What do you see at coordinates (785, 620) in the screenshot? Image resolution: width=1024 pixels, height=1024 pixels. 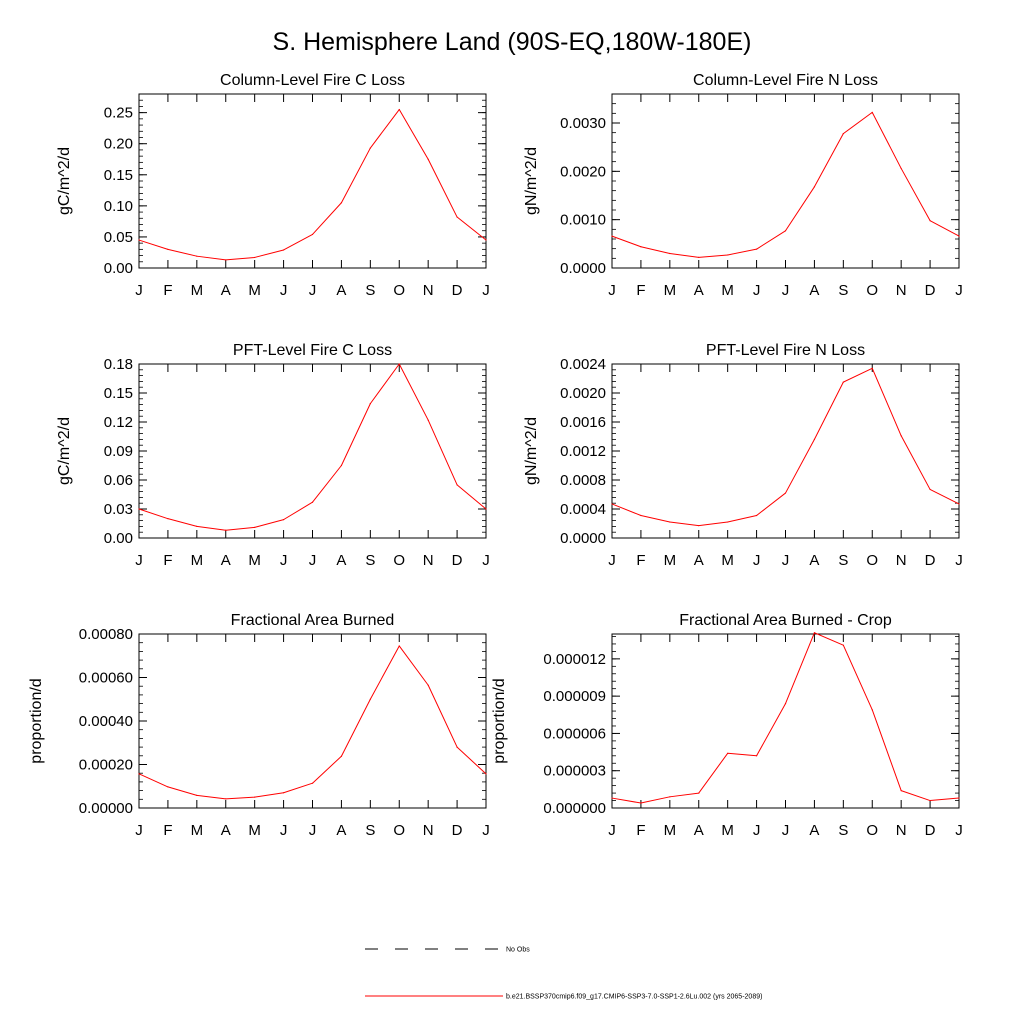 I see `panel-title: Fractional Area Burned - Crop` at bounding box center [785, 620].